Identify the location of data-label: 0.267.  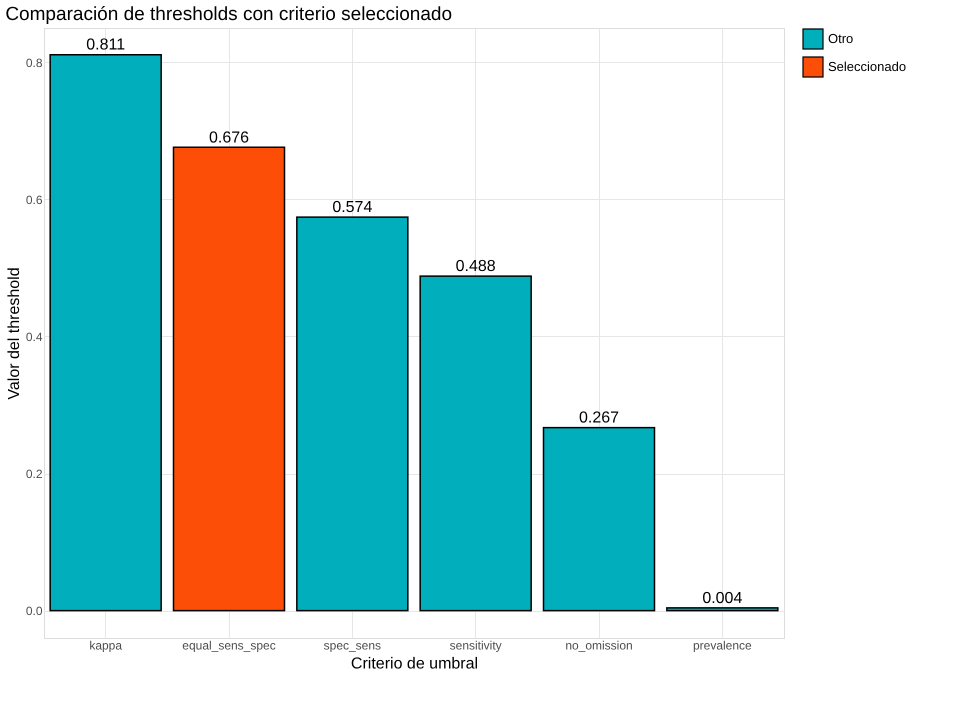
(599, 418).